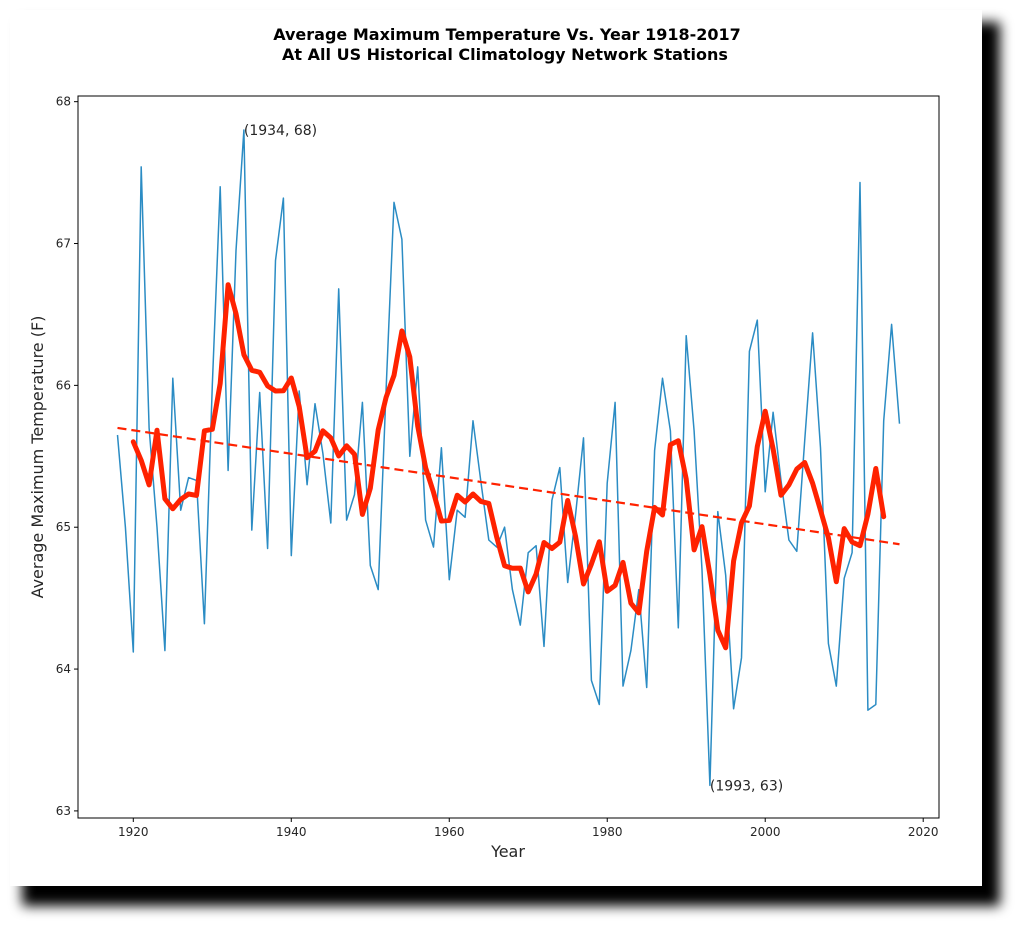 Image resolution: width=1024 pixels, height=928 pixels. I want to click on y-axis: 63 64 65 66 67 68, so click(67, 456).